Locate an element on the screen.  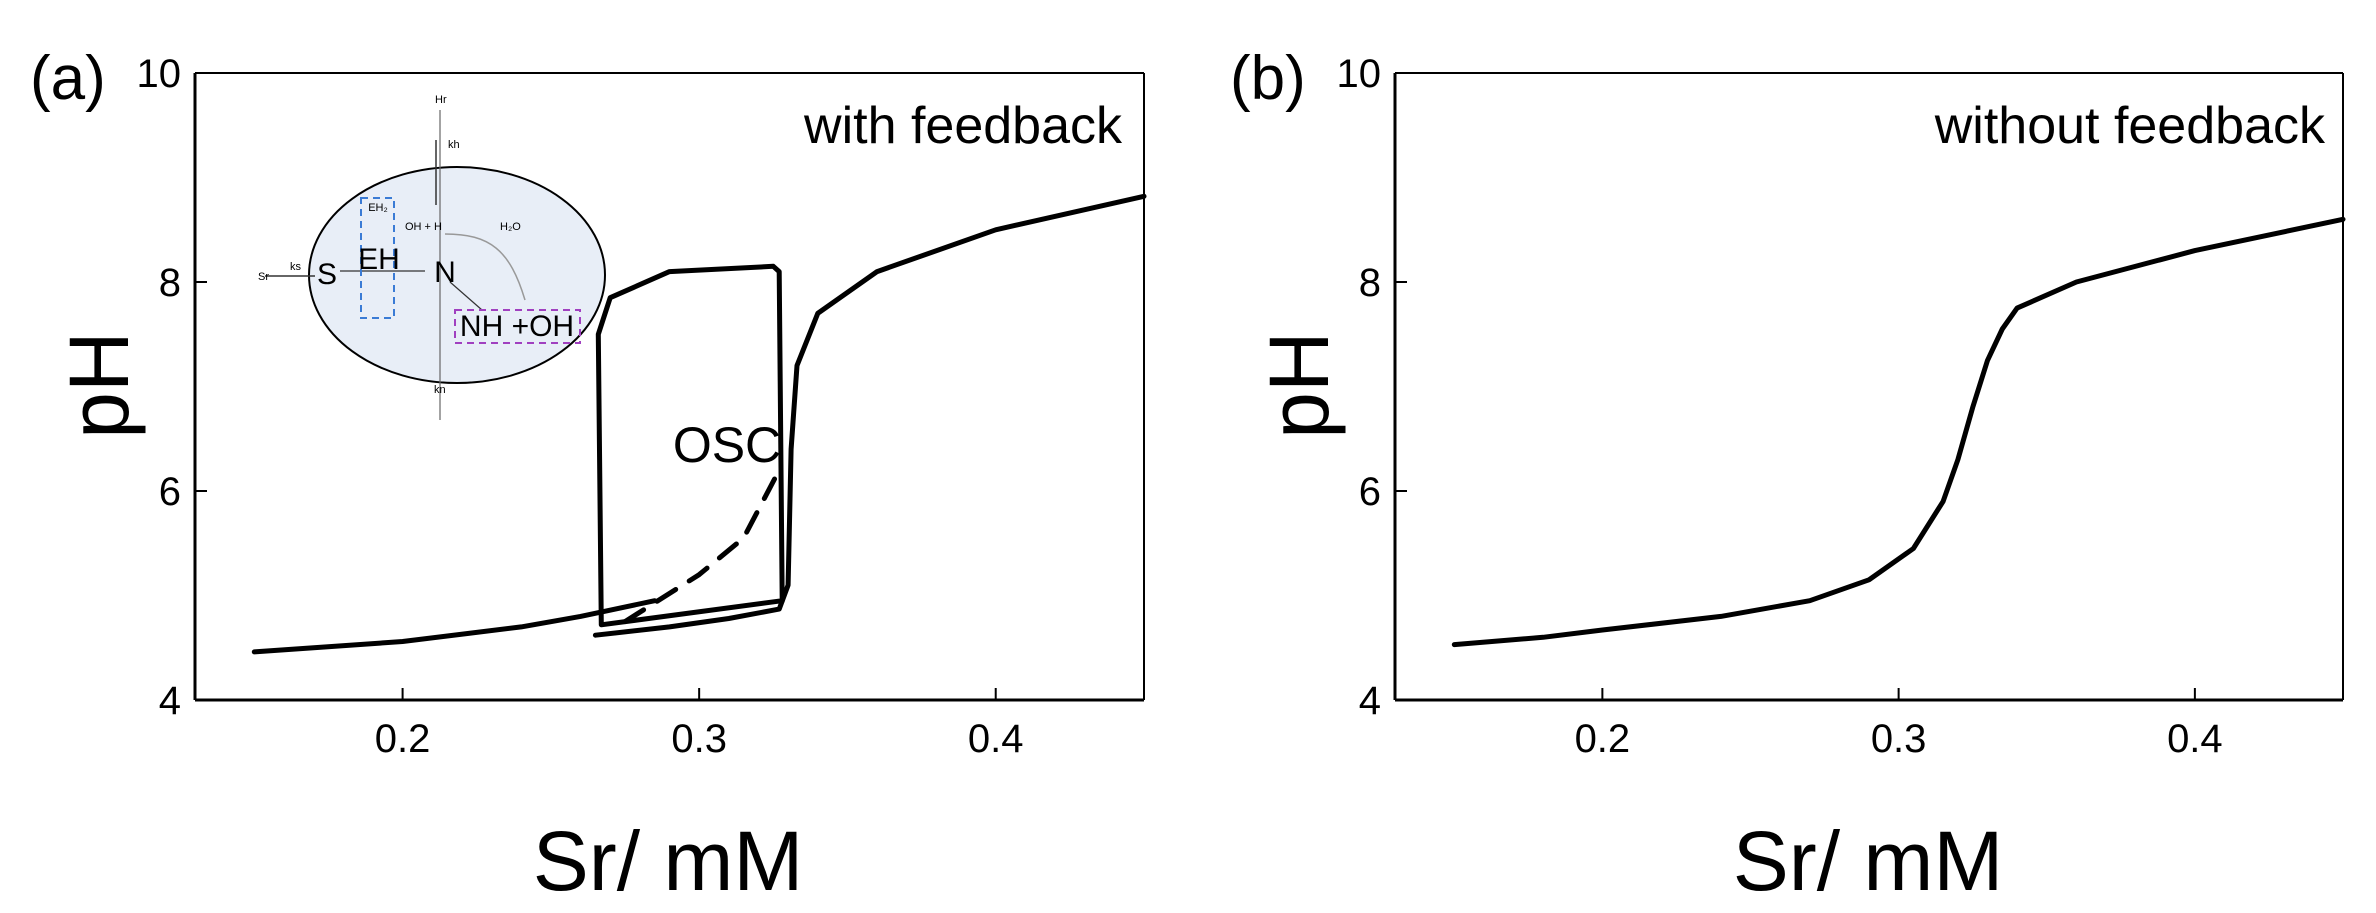
inset-label-ks: ks is located at coordinates (296, 267).